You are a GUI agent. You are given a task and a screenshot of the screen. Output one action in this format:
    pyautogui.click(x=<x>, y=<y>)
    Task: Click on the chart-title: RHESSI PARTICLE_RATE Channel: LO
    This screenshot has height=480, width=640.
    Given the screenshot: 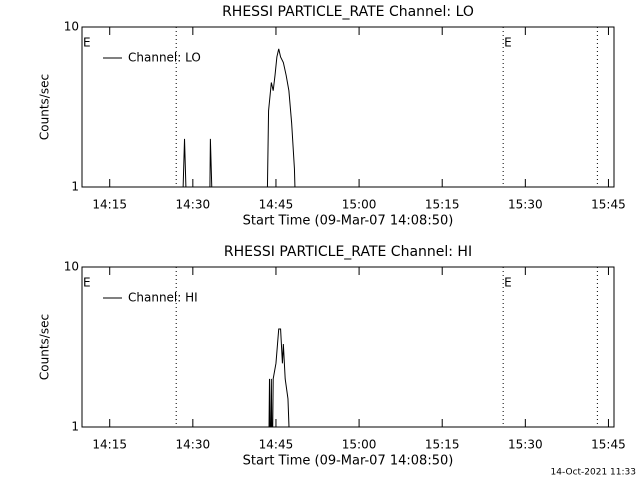 What is the action you would take?
    pyautogui.click(x=348, y=12)
    